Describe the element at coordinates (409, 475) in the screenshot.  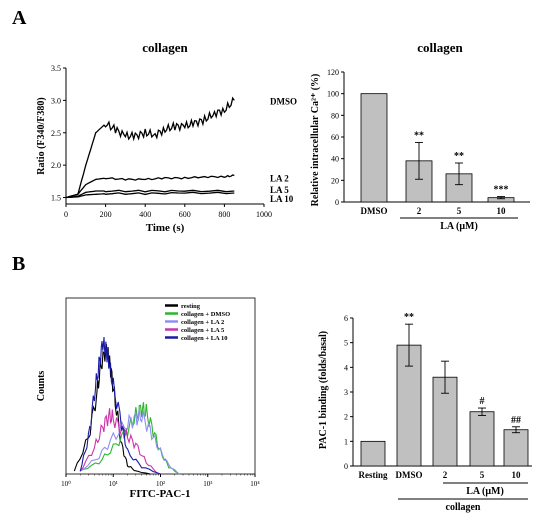
I see `chart4-category-label: DMSO` at that location.